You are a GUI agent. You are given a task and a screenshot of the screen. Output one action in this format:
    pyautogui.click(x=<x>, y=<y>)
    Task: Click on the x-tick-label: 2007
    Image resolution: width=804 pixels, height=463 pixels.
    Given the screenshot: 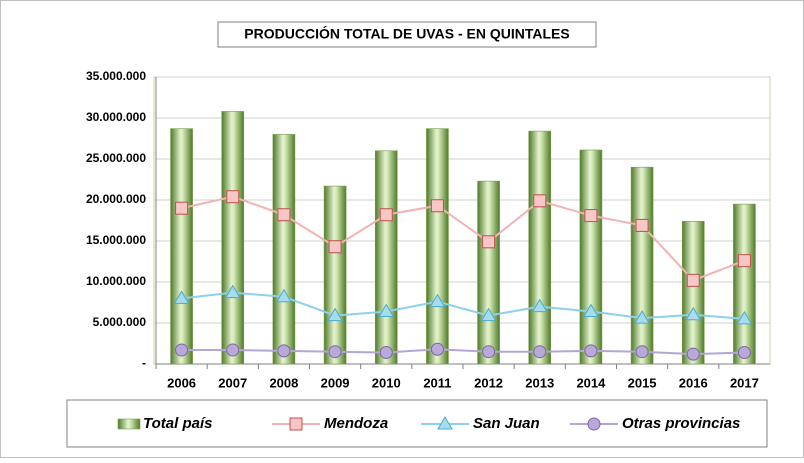 What is the action you would take?
    pyautogui.click(x=232, y=382)
    